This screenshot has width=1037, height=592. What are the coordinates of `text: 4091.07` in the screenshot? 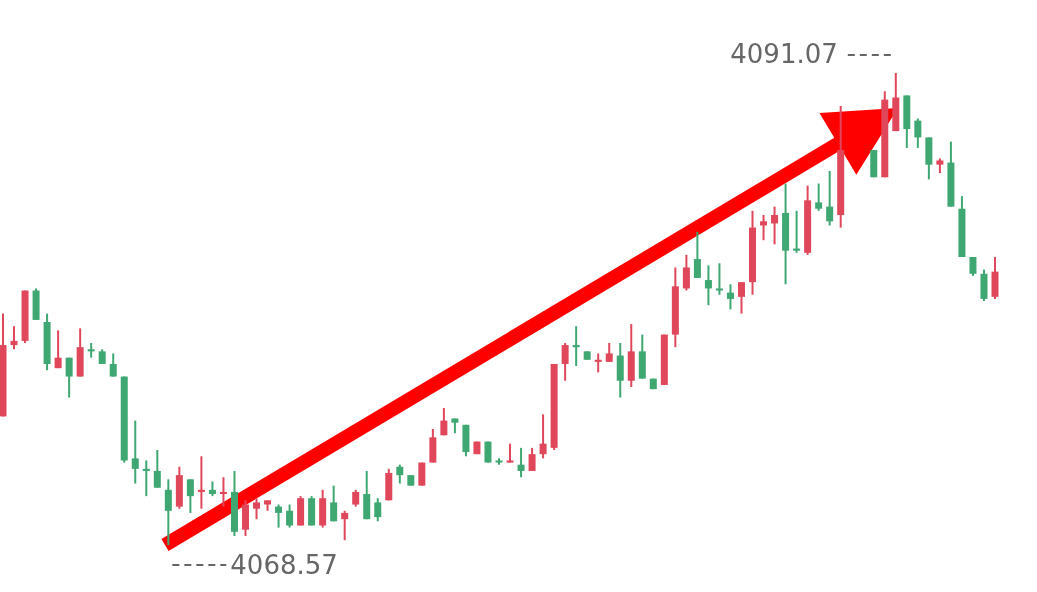 It's located at (784, 54).